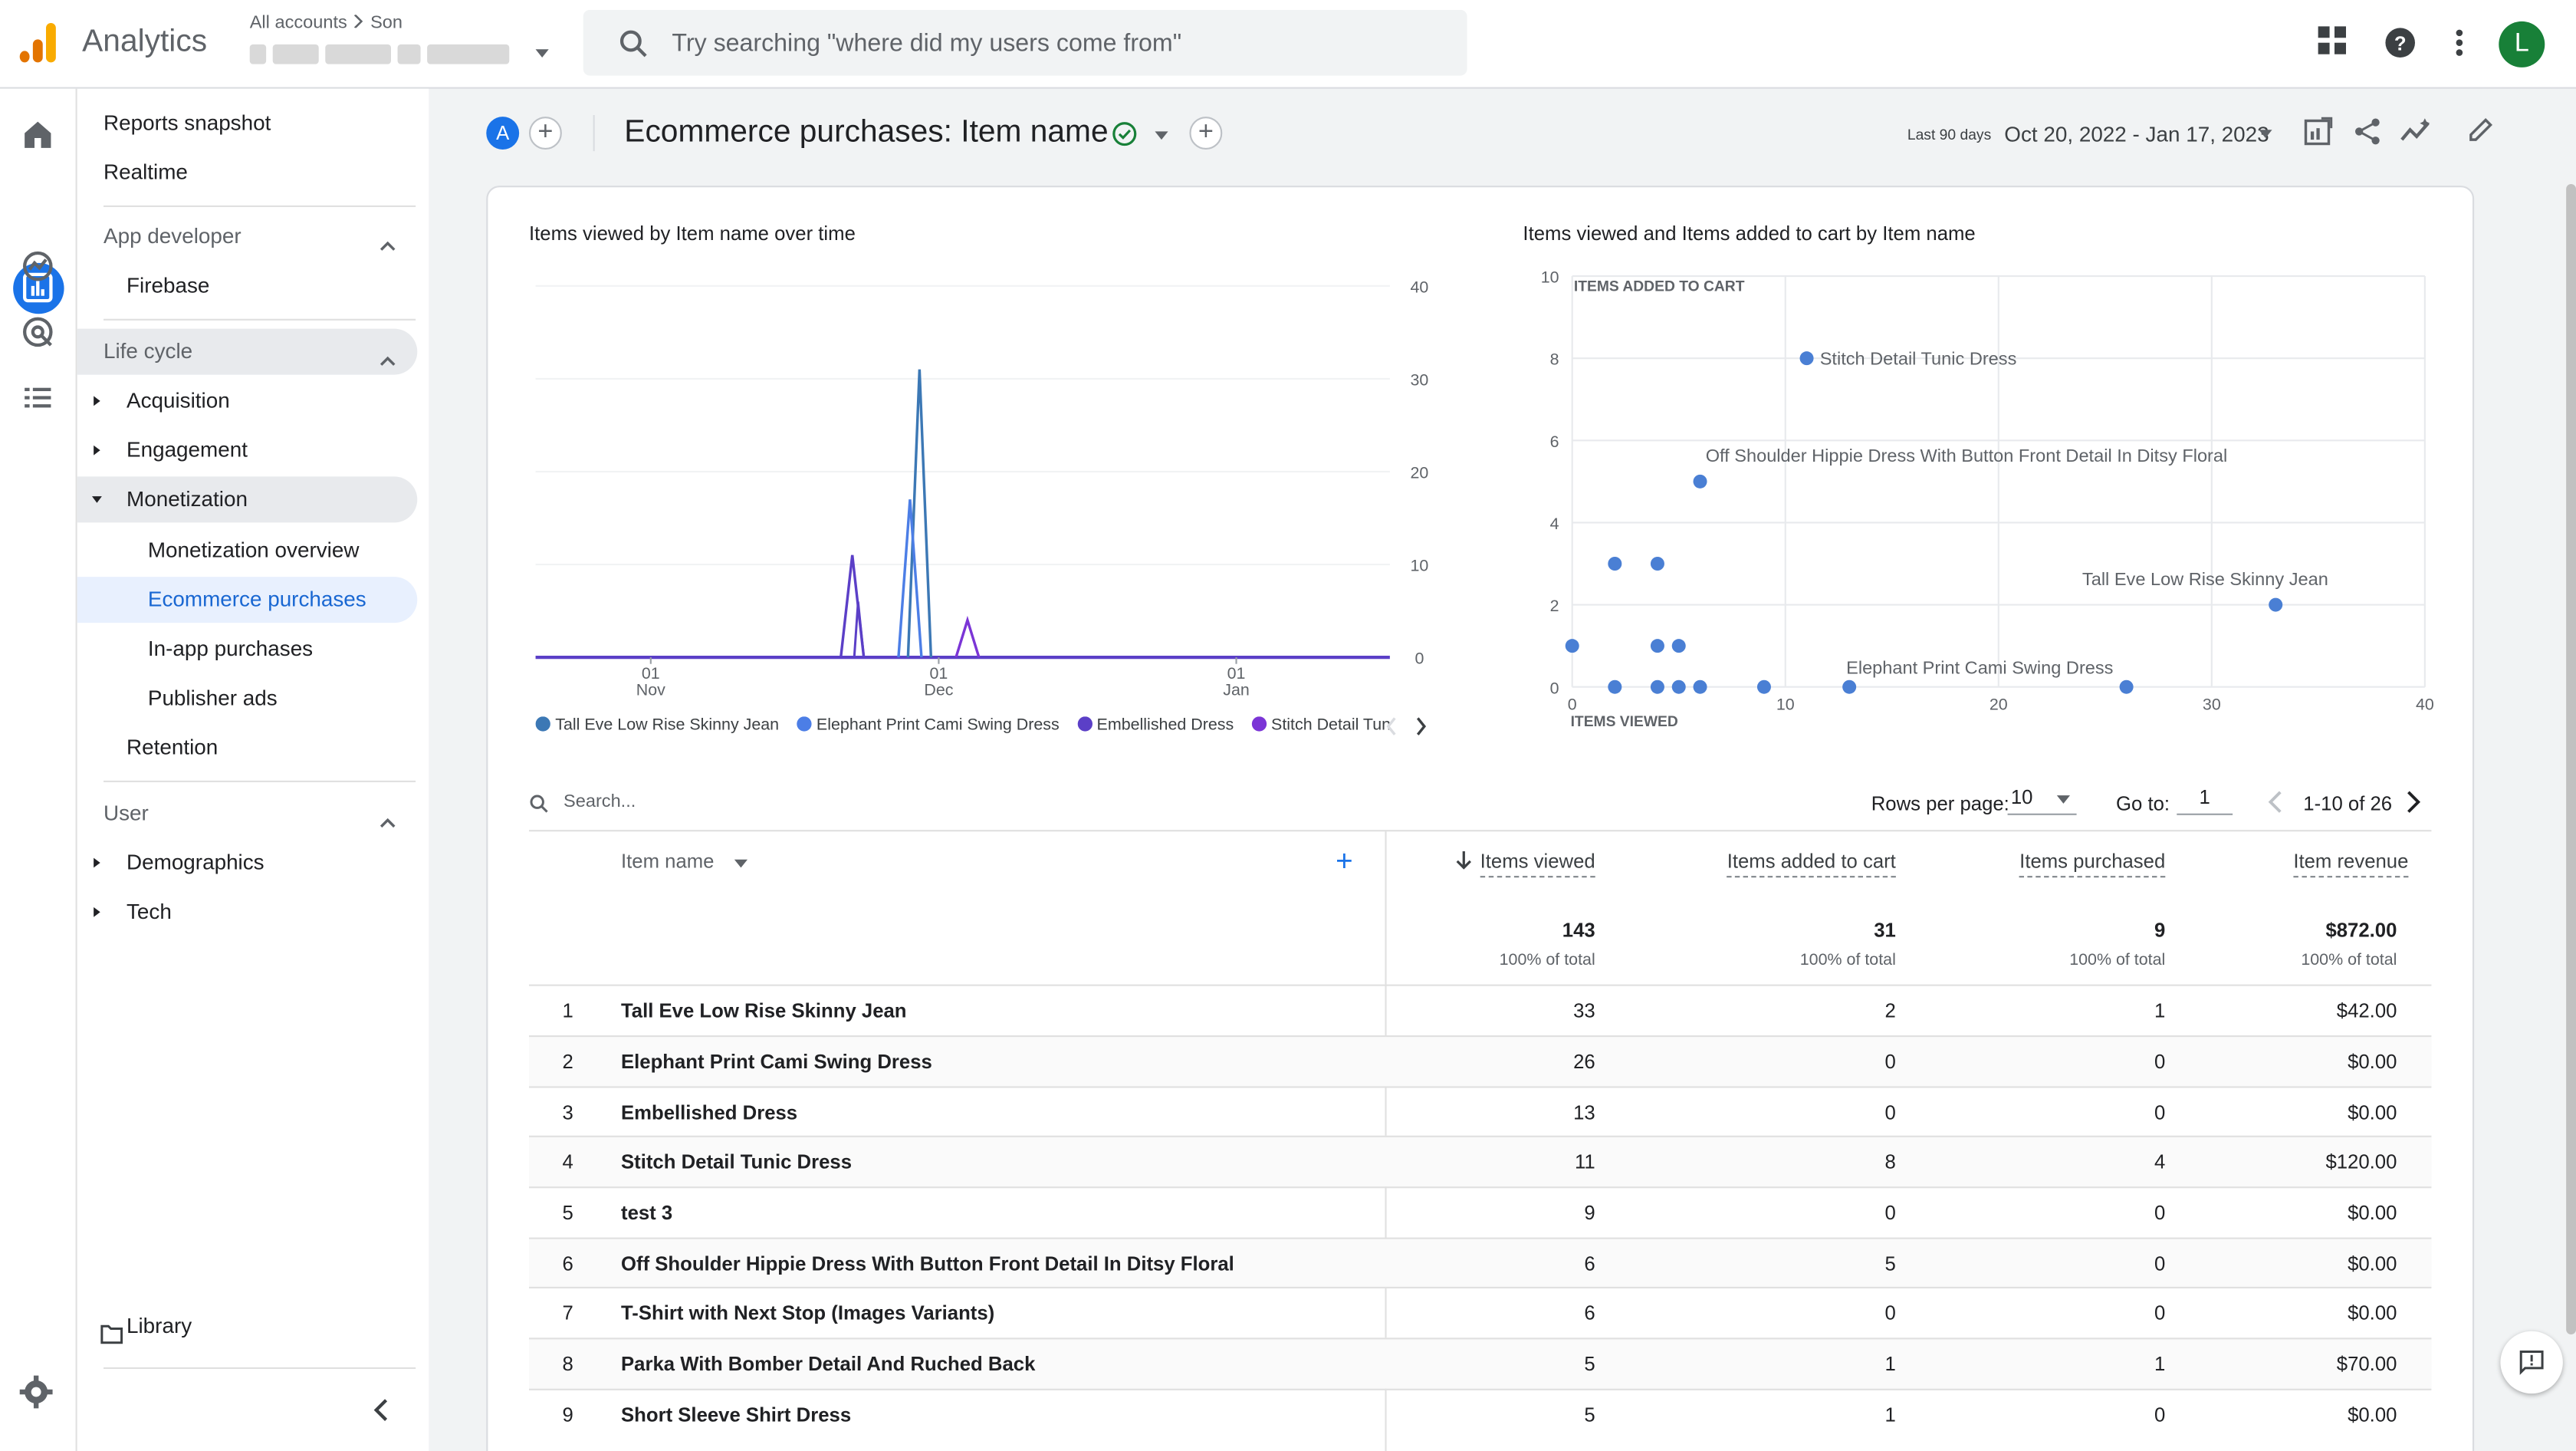 Image resolution: width=2576 pixels, height=1451 pixels. What do you see at coordinates (1890, 1213) in the screenshot?
I see `items-added-to-cart-cell: 0` at bounding box center [1890, 1213].